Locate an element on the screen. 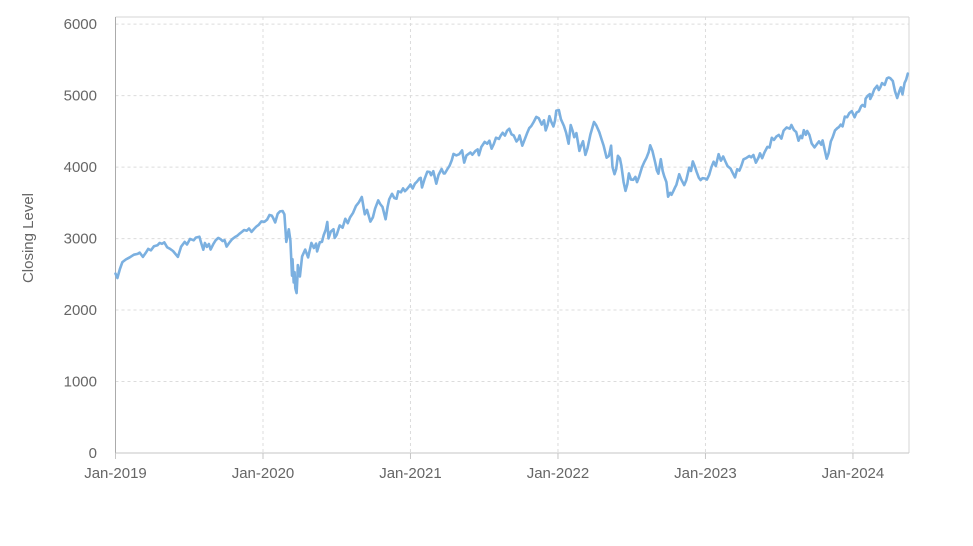  y-tick-label: 0 is located at coordinates (93, 453).